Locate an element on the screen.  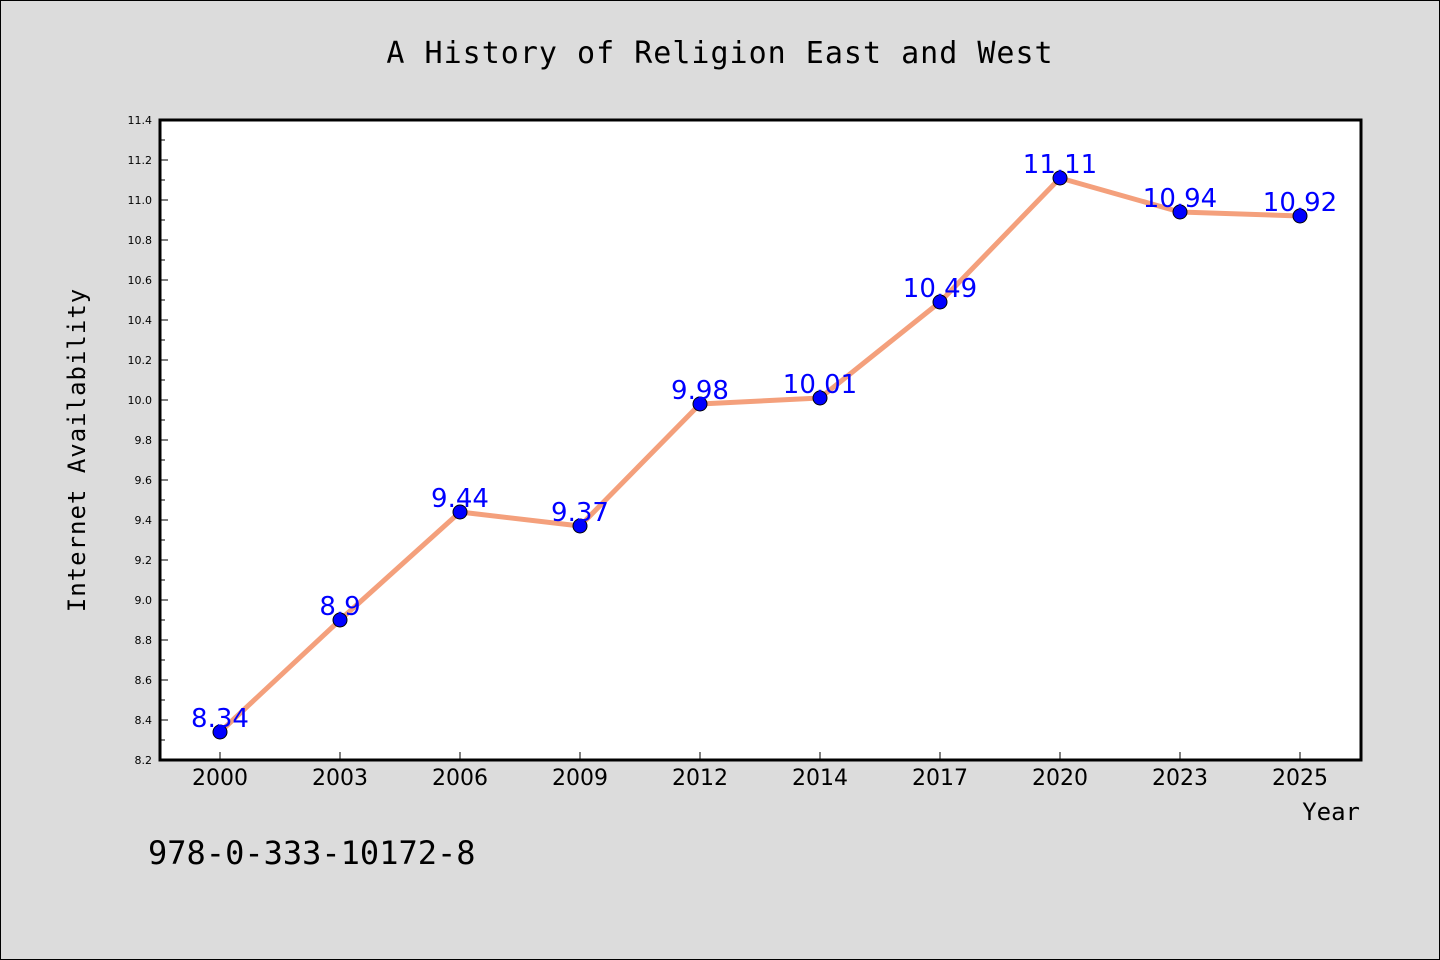
data-label: 10.92 is located at coordinates (1300, 203).